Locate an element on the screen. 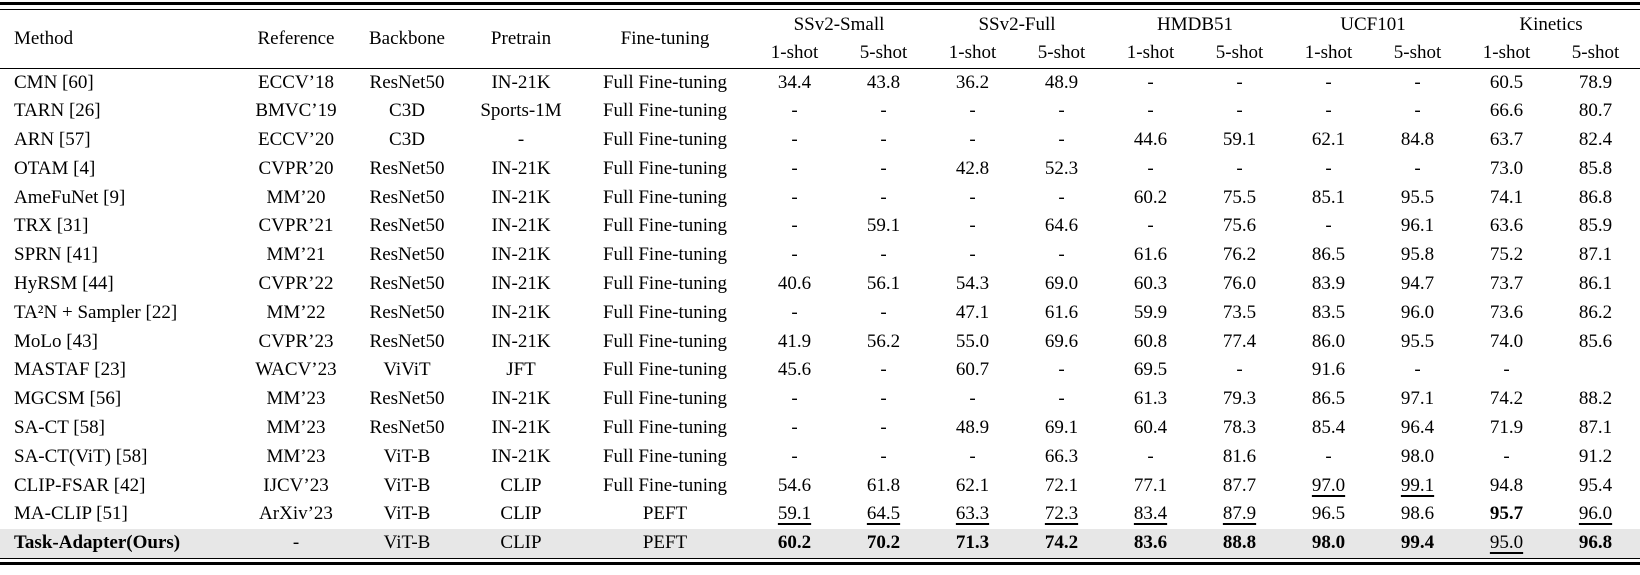 This screenshot has height=575, width=1640. score-cell: 69.6 is located at coordinates (1061, 341).